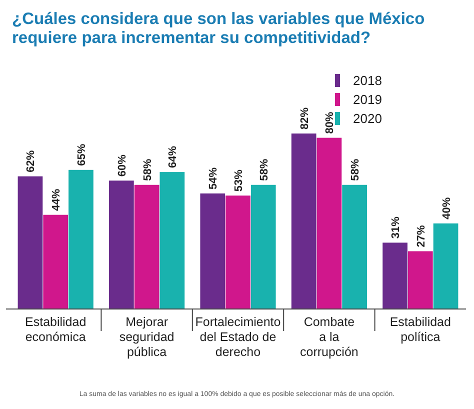 This screenshot has width=474, height=409. Describe the element at coordinates (31, 161) in the screenshot. I see `data-label: 62%` at that location.